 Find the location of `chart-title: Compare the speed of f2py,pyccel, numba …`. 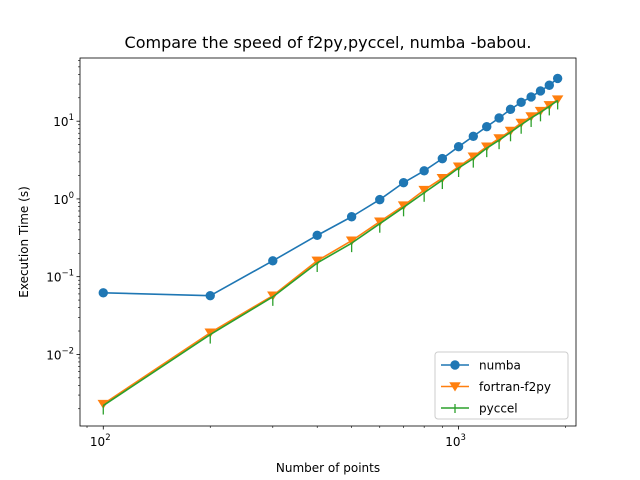

chart-title: Compare the speed of f2py,pyccel, numba … is located at coordinates (328, 42).